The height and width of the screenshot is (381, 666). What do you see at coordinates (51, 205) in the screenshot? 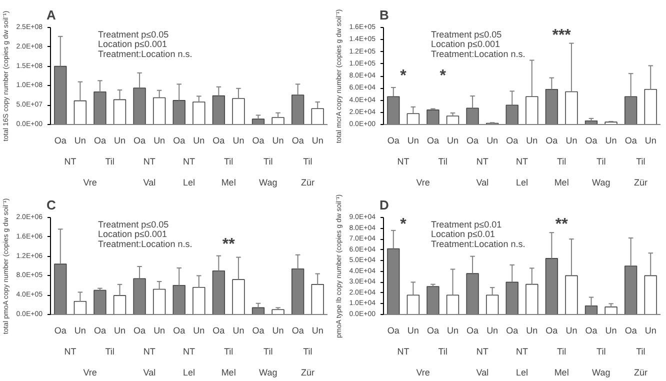
I see `chart-title: C` at bounding box center [51, 205].